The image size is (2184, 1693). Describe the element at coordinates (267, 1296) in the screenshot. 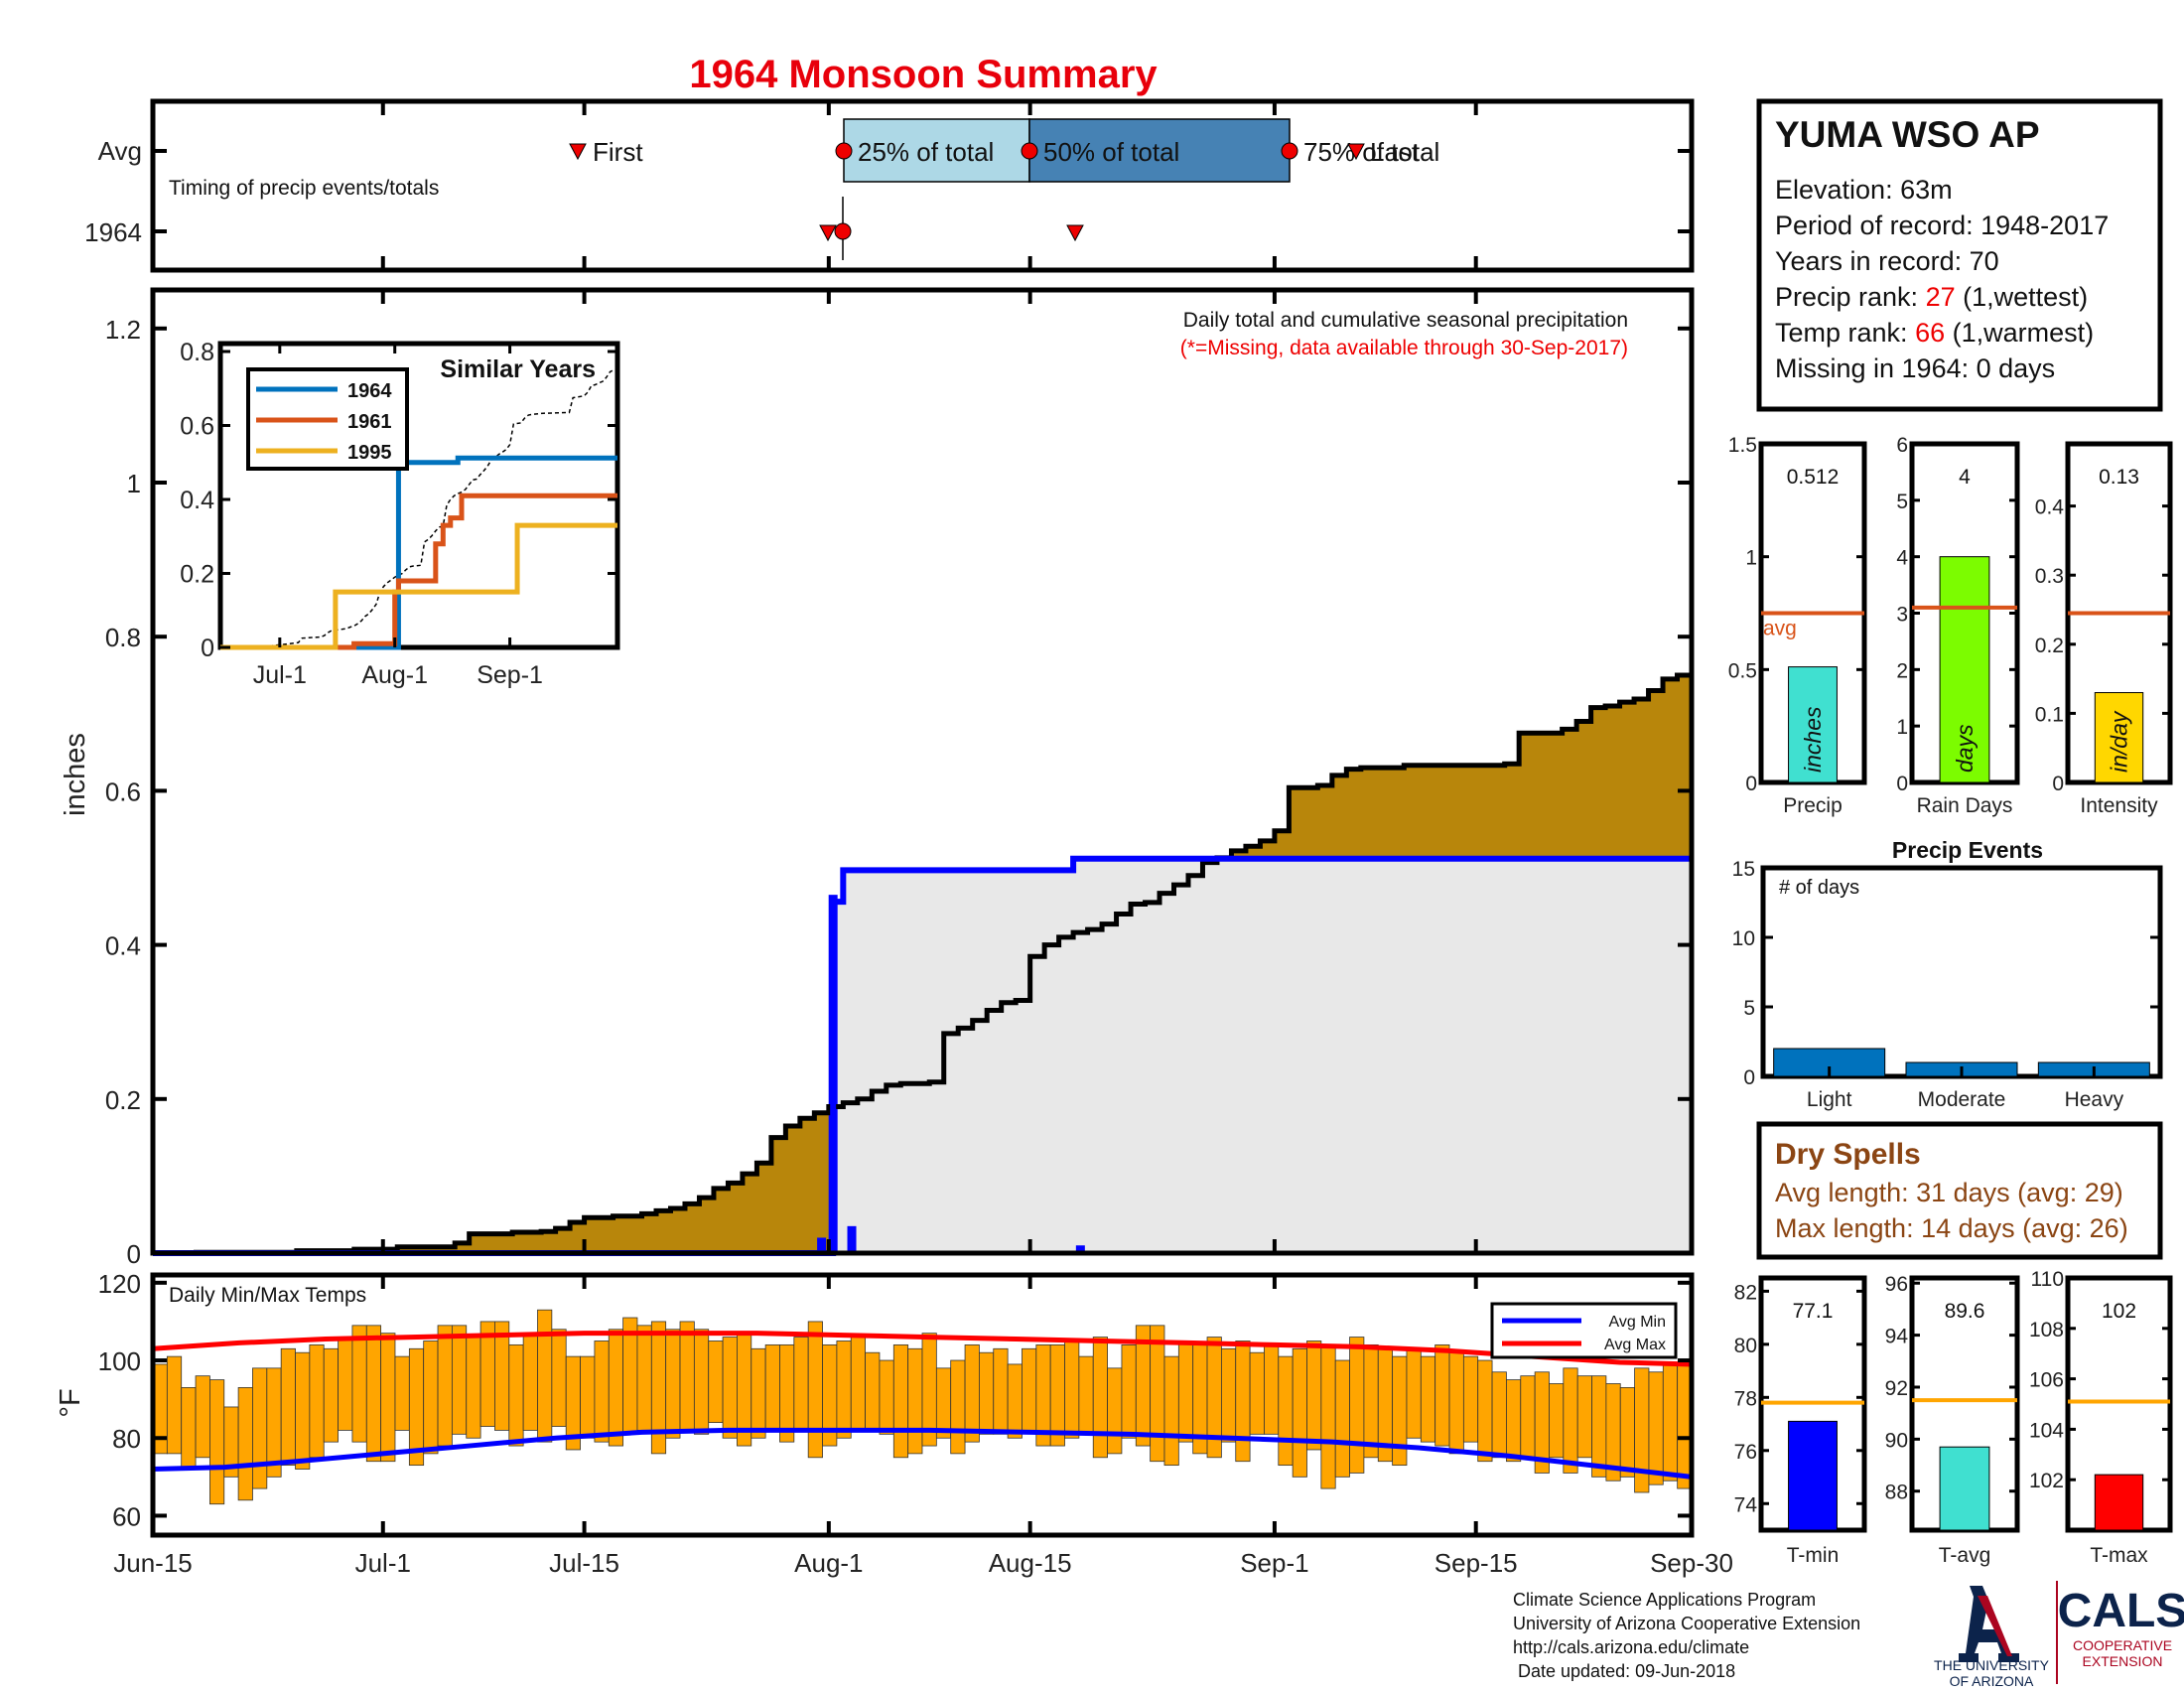

I see `temp-title: Daily Min/Max Temps` at that location.